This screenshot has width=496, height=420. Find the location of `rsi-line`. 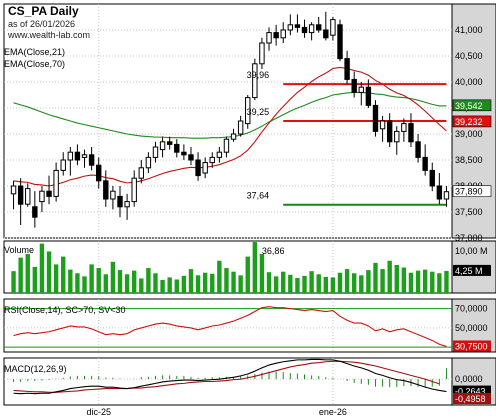

rsi-line is located at coordinates (230, 326).